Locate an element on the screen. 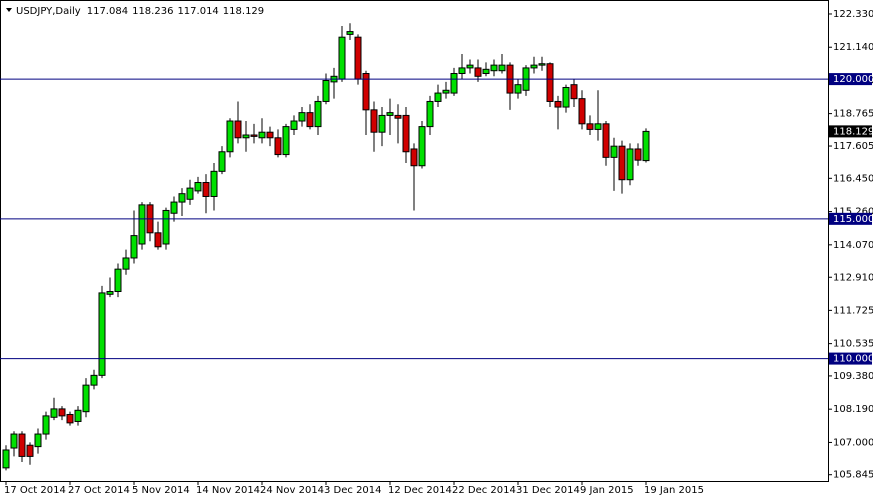  x-tick-label: 12 Dec 2014 is located at coordinates (420, 490).